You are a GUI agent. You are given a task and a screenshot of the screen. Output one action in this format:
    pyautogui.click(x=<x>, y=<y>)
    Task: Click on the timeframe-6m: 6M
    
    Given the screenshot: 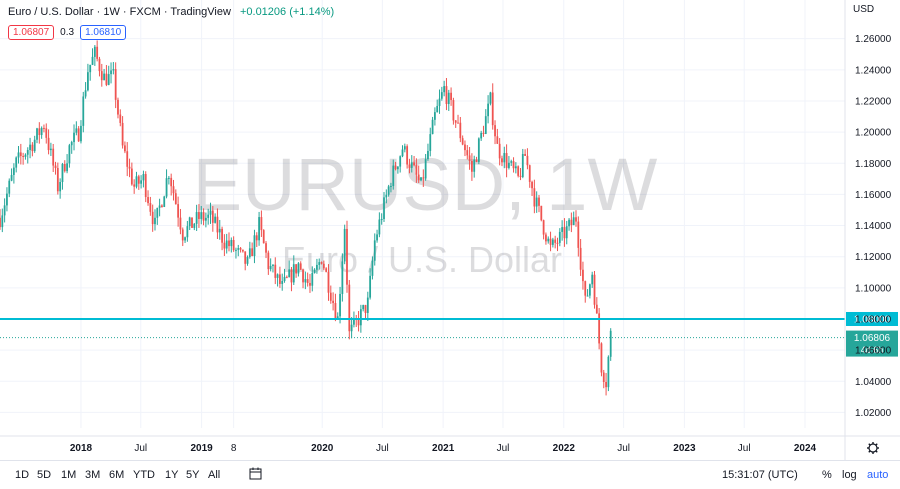 What is the action you would take?
    pyautogui.click(x=117, y=475)
    